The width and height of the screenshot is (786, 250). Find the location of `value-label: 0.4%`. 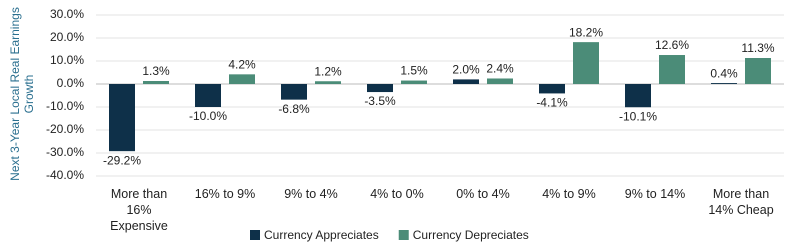

value-label: 0.4% is located at coordinates (724, 73).